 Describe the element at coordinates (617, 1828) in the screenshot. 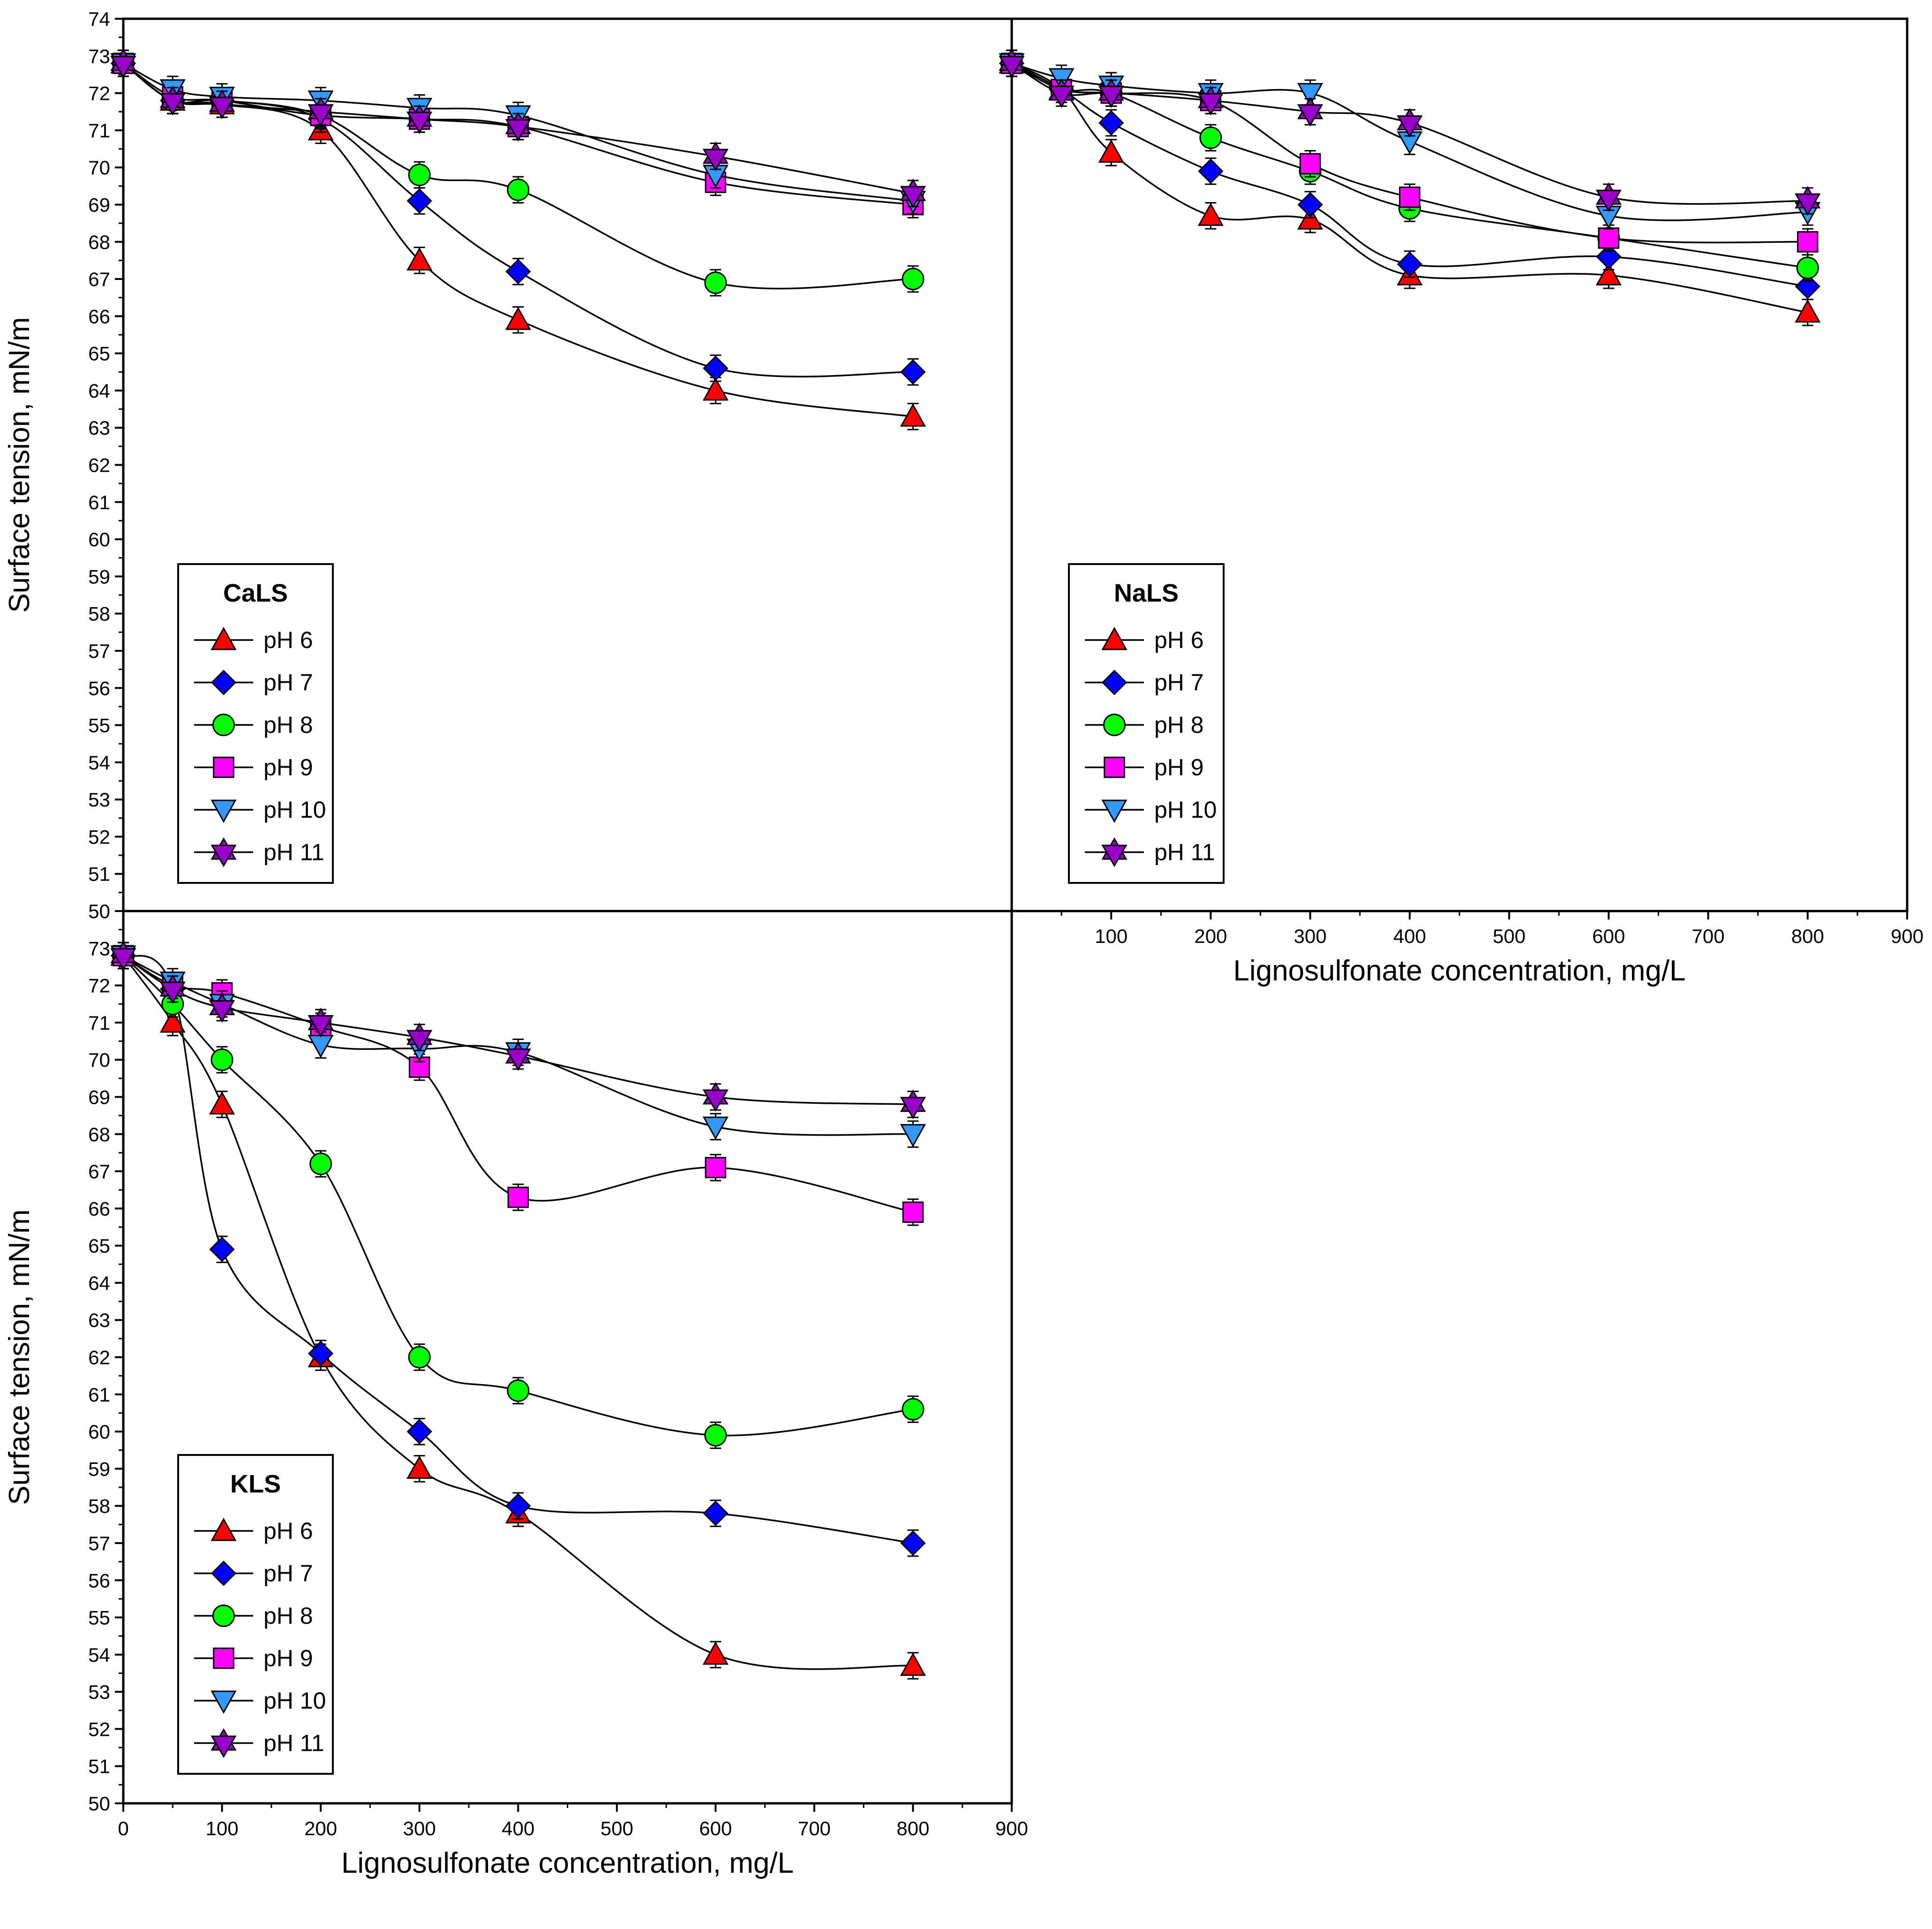

I see `x-tick-label: 500` at that location.